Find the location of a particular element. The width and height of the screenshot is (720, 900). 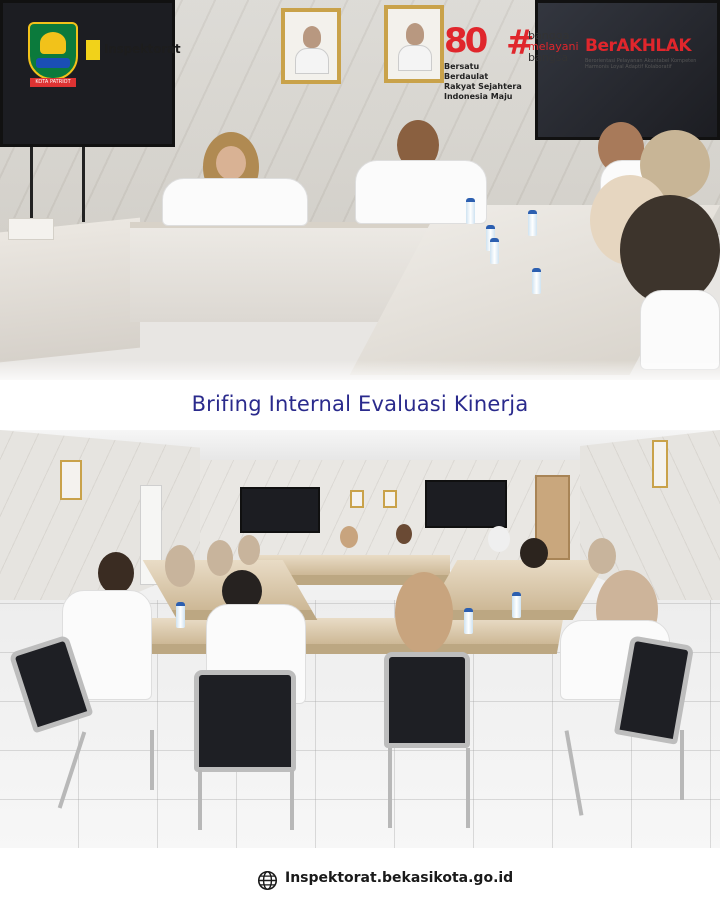

footer: Inspektorat.bekasikota.go.id is located at coordinates (360, 874).